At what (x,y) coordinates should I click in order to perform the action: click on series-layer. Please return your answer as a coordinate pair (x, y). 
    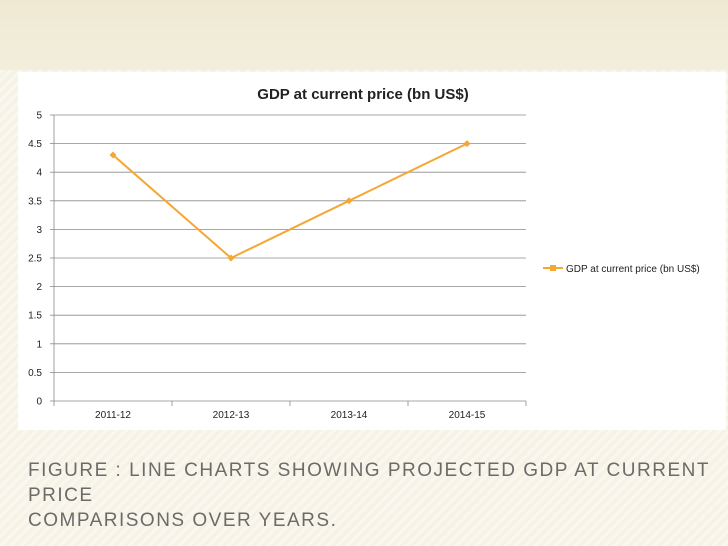
    Looking at the image, I should click on (290, 201).